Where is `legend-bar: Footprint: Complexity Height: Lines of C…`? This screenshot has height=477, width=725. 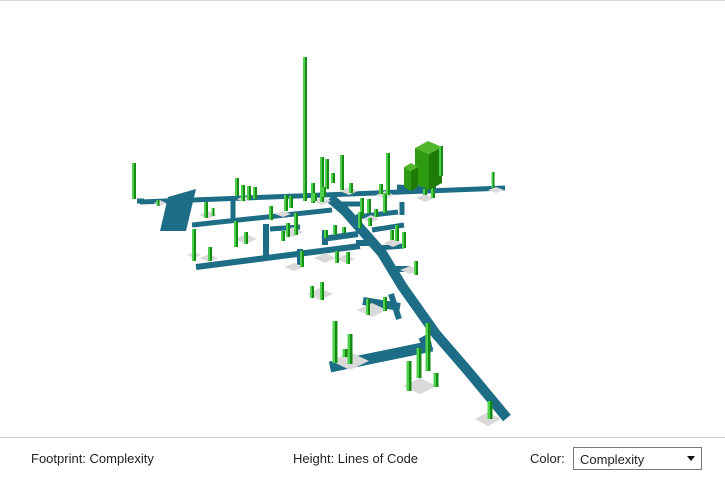 legend-bar: Footprint: Complexity Height: Lines of C… is located at coordinates (362, 457).